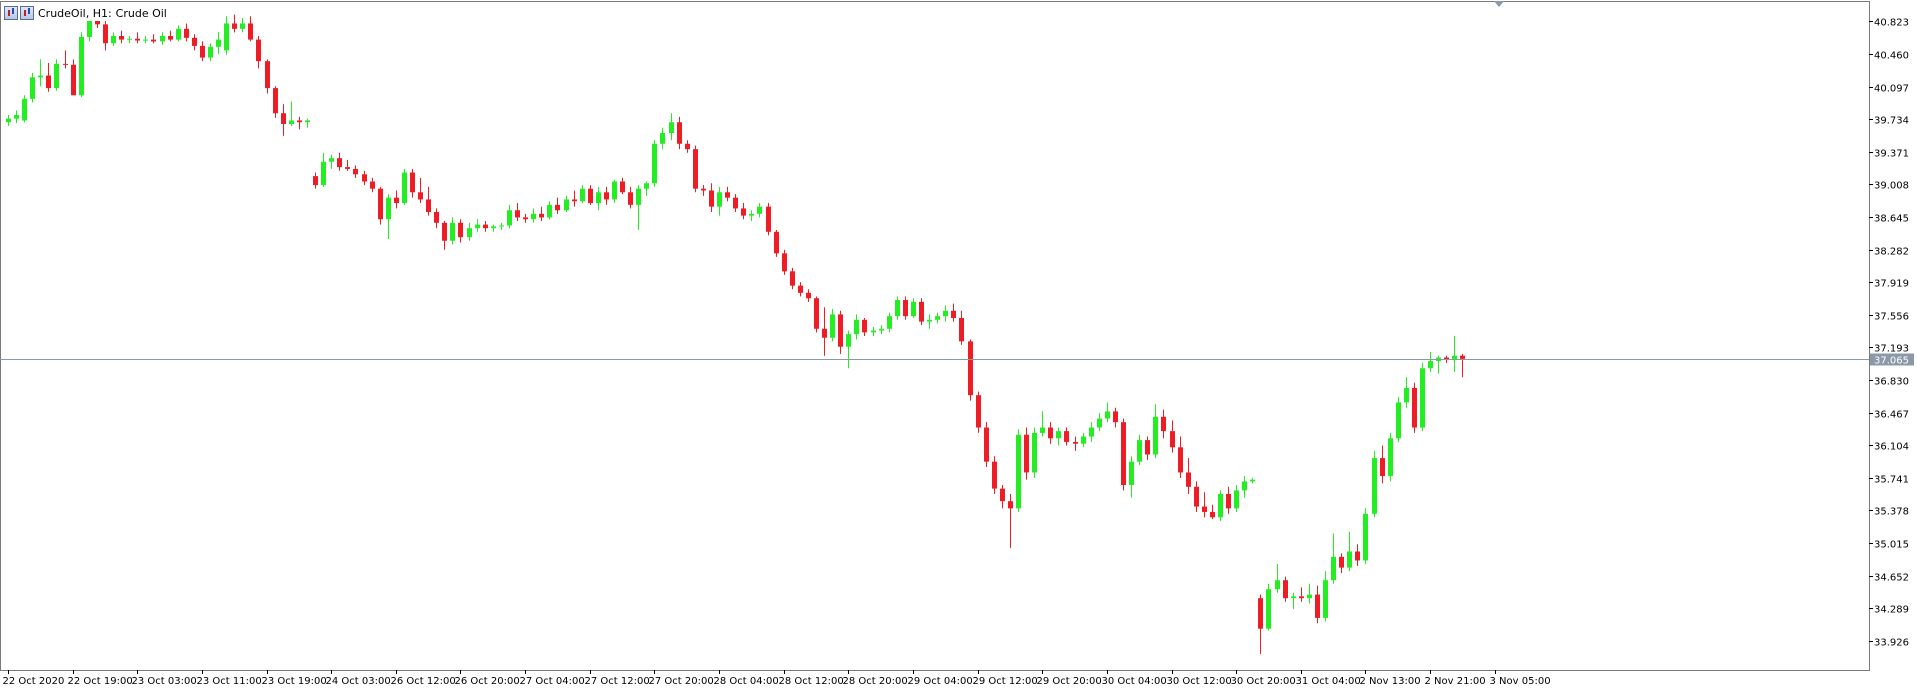  What do you see at coordinates (294, 681) in the screenshot?
I see `x-tick-label: 23 Oct 19:00` at bounding box center [294, 681].